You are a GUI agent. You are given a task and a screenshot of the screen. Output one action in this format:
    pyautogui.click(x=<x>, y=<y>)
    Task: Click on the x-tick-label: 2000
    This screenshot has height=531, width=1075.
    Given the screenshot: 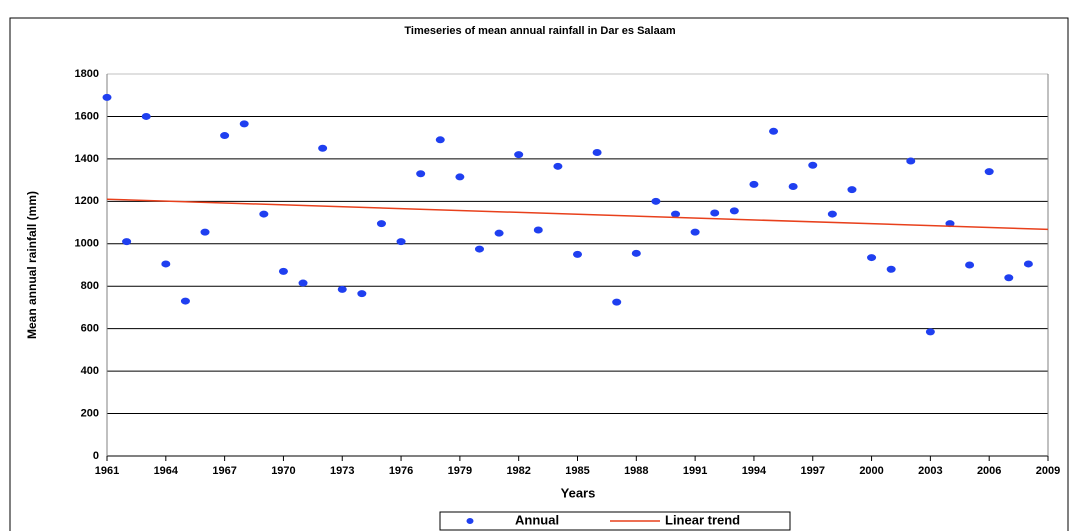 What is the action you would take?
    pyautogui.click(x=871, y=471)
    